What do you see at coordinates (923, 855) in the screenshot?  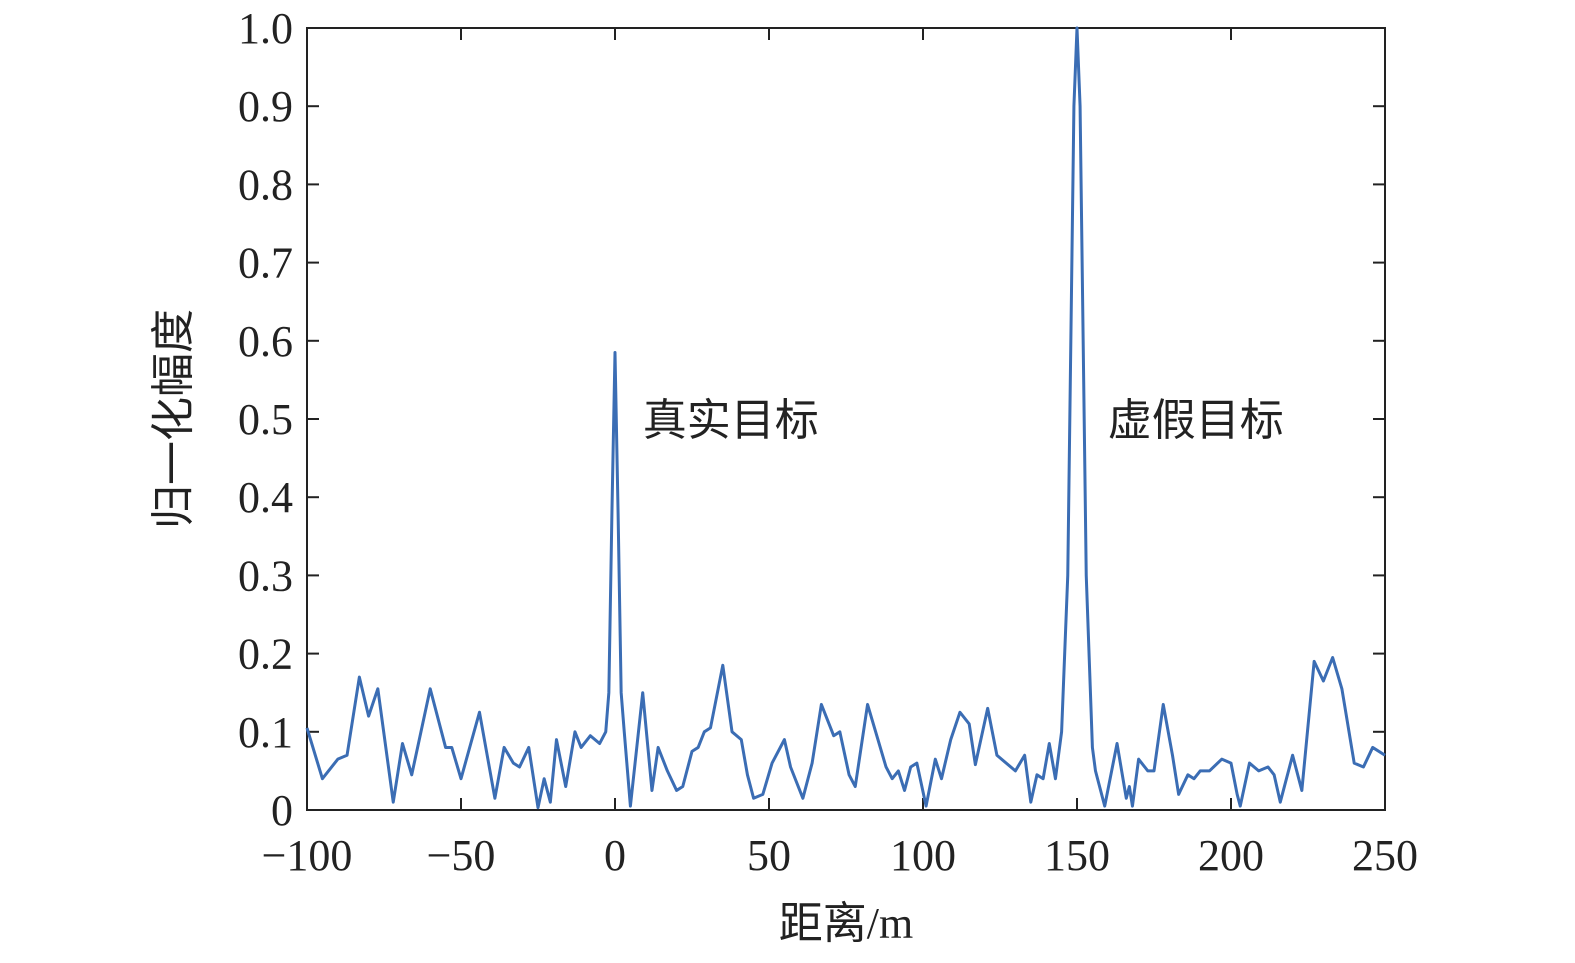 I see `x-tick-label: 100` at bounding box center [923, 855].